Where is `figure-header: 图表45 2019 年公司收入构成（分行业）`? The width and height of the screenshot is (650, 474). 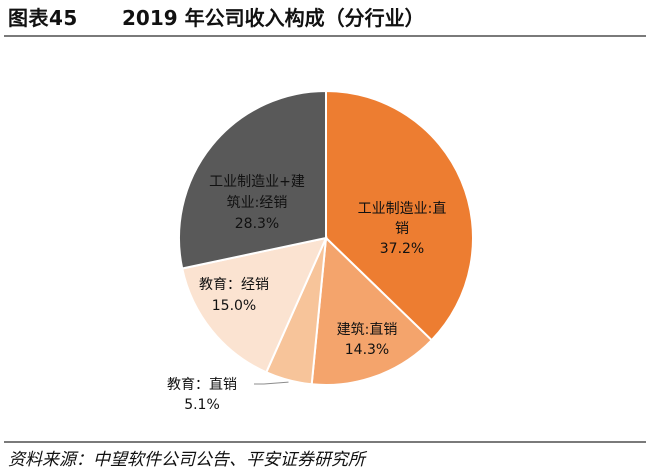
figure-header: 图表45 2019 年公司收入构成（分行业） is located at coordinates (325, 18).